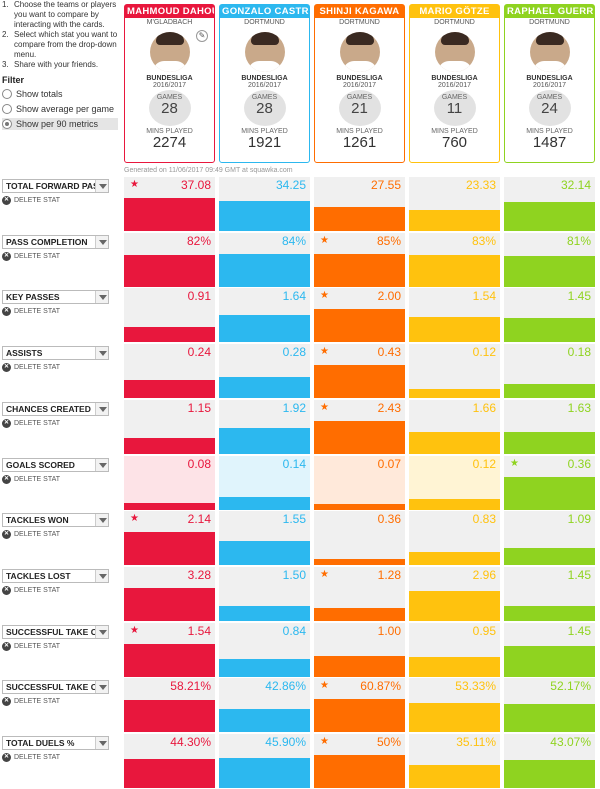 The image size is (600, 789). Describe the element at coordinates (195, 185) in the screenshot. I see `stat-value: 37.08` at that location.